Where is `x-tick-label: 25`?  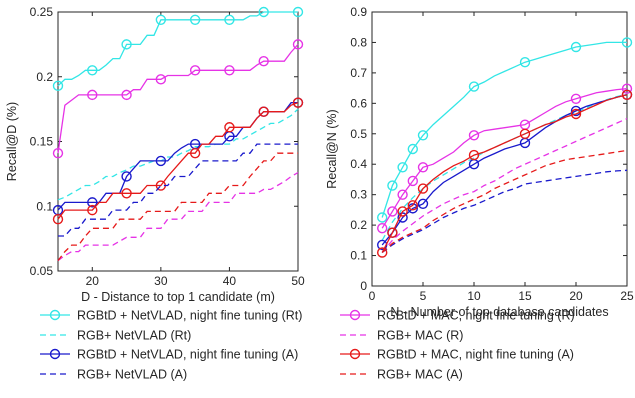
x-tick-label: 25 is located at coordinates (627, 296).